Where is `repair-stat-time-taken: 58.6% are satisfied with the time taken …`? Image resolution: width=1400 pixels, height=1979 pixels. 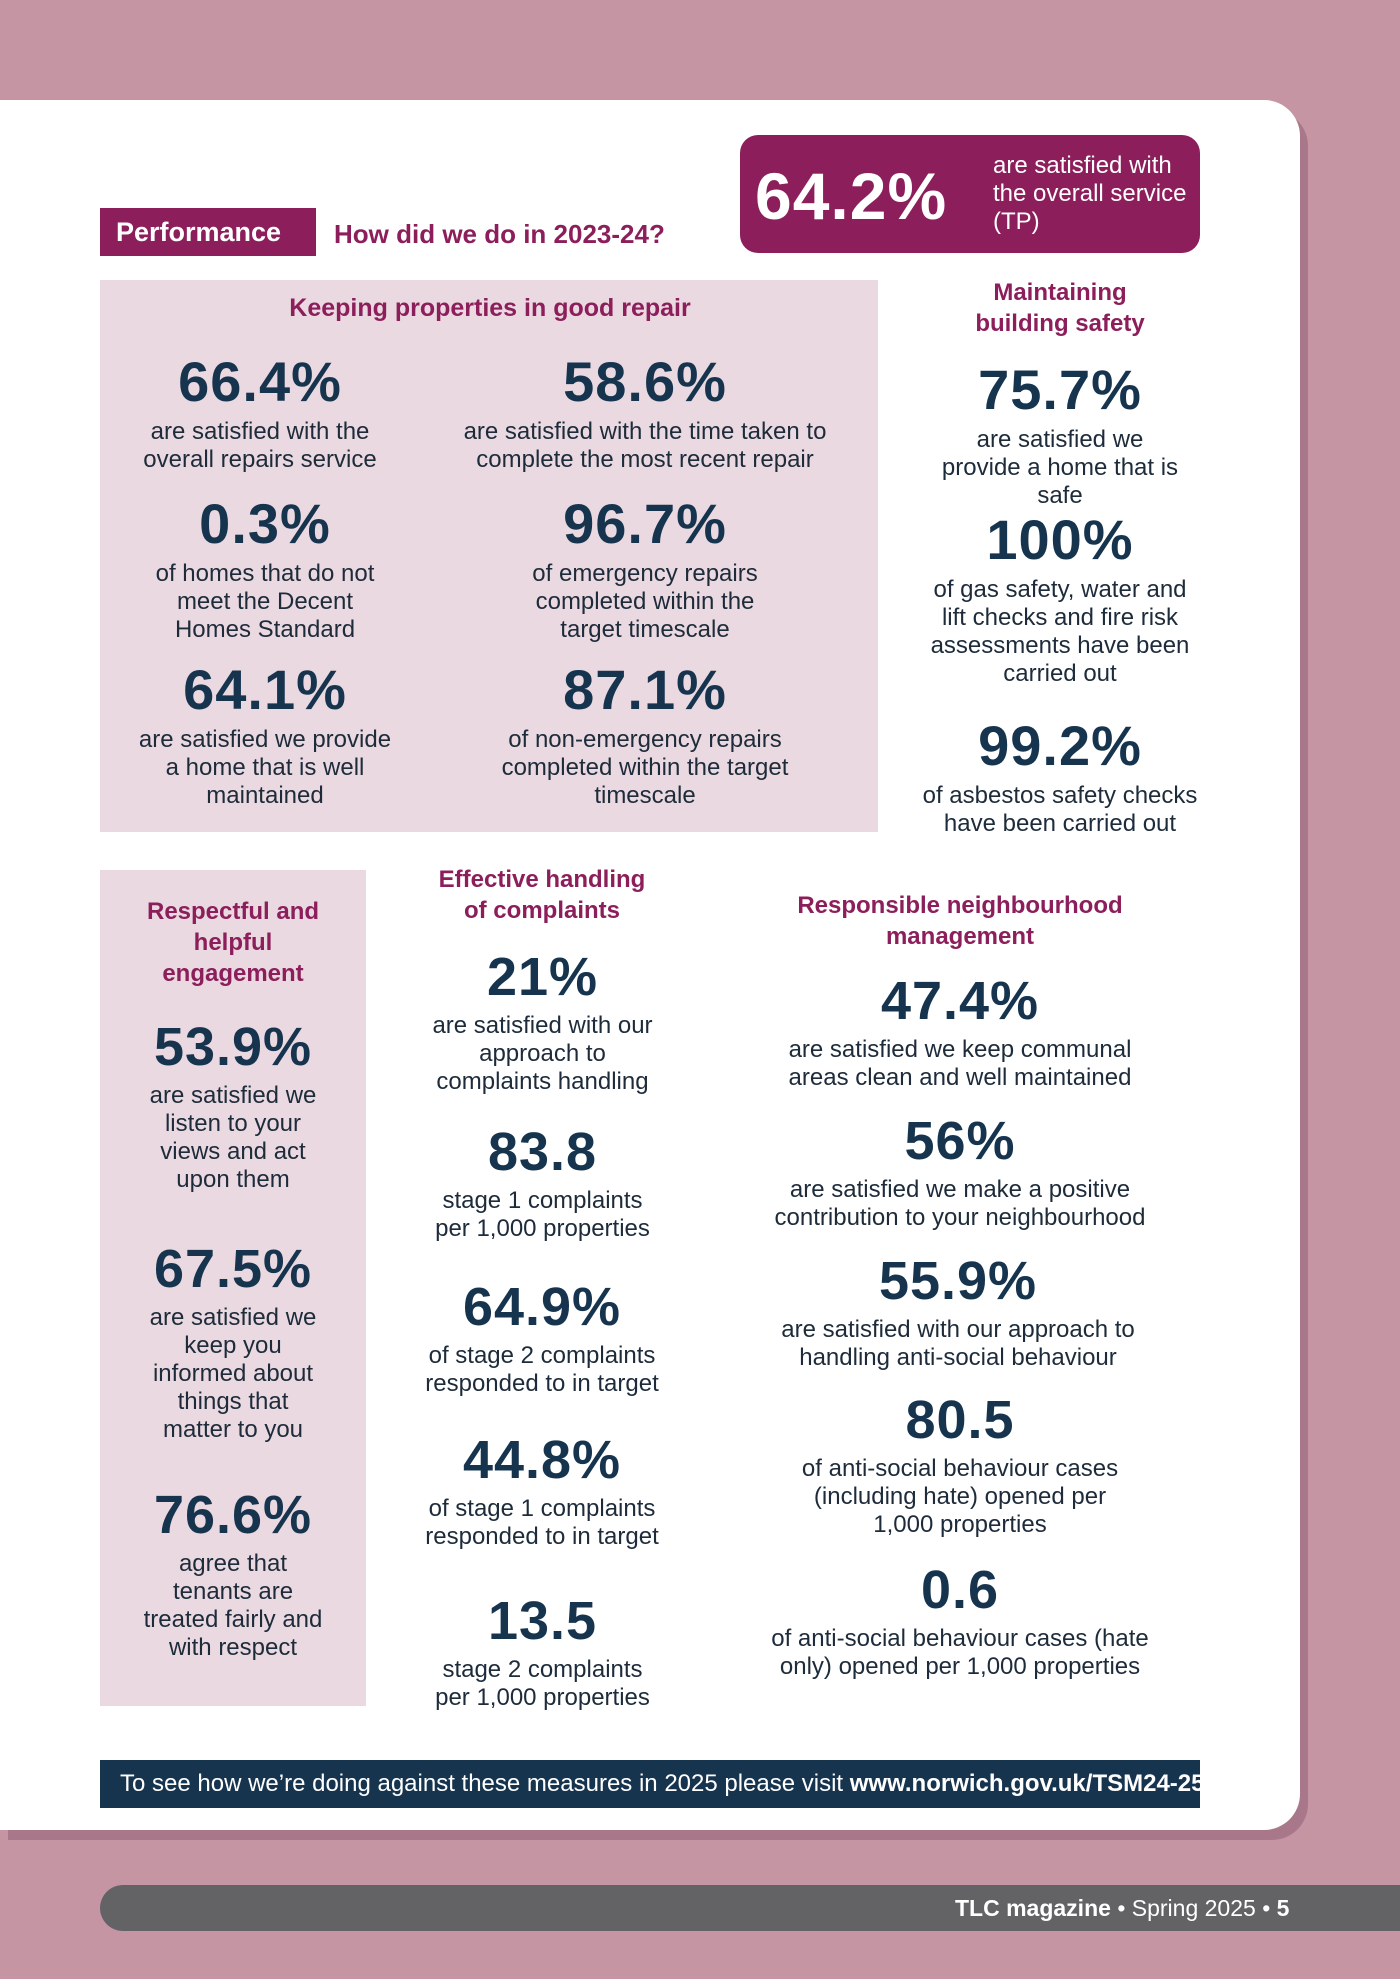 repair-stat-time-taken: 58.6% are satisfied with the time taken … is located at coordinates (645, 414).